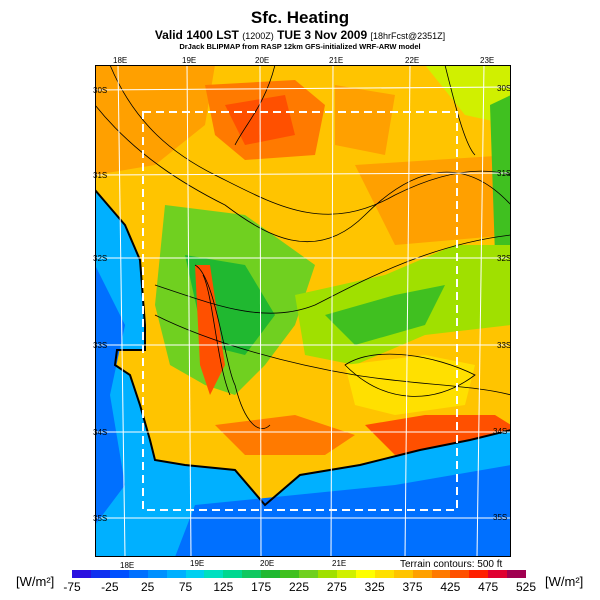 The image size is (600, 600). I want to click on colorbar-tick-label: 525, so click(526, 587).